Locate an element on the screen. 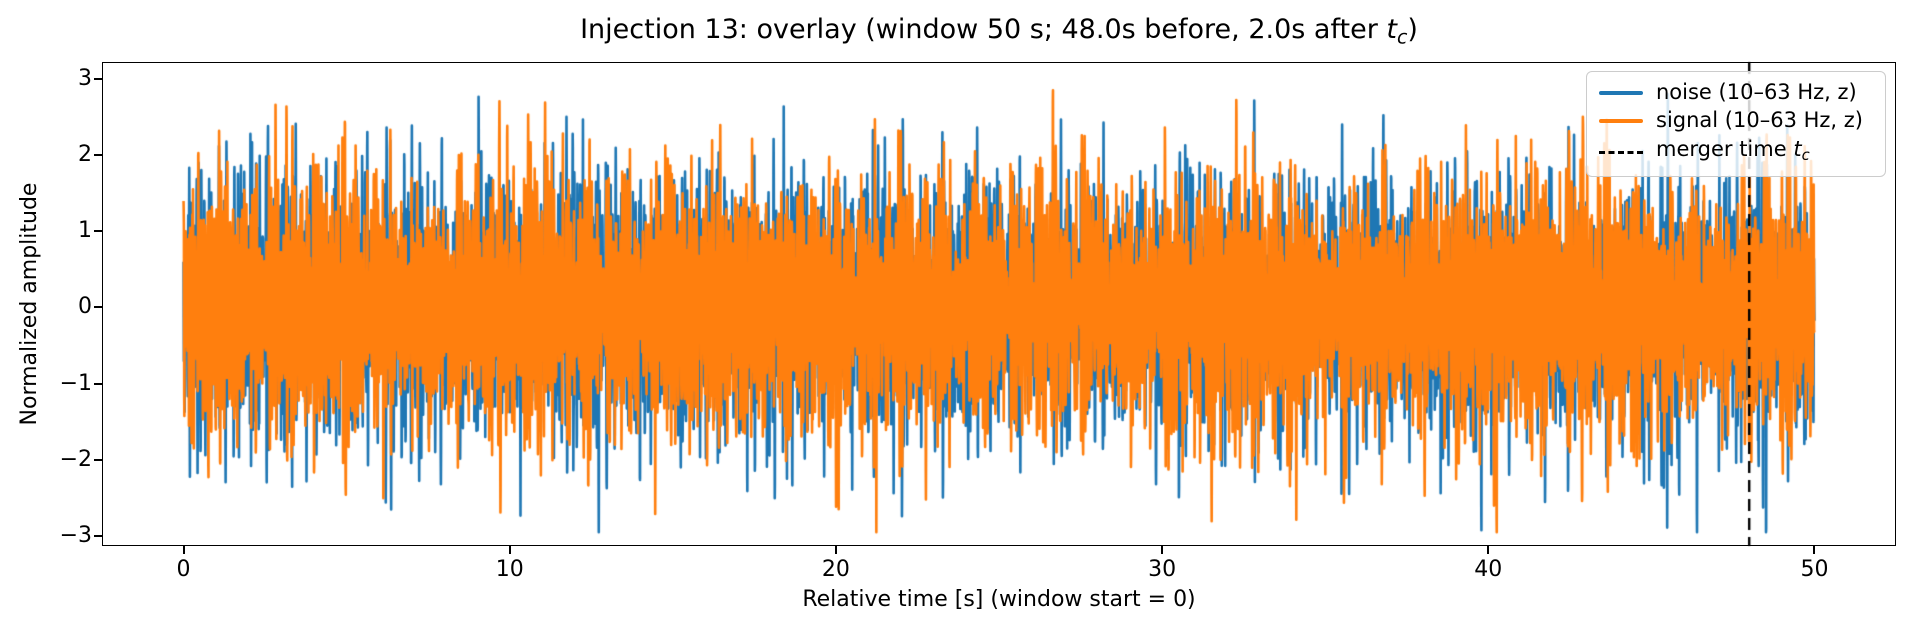 The width and height of the screenshot is (1920, 640). legend-label-signal: signal (10–63 Hz, z) is located at coordinates (1759, 120).